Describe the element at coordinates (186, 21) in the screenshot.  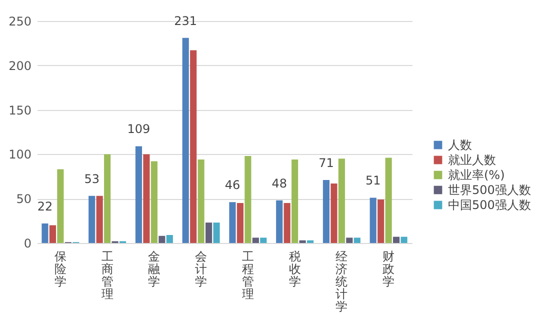
I see `data-label: 231` at that location.